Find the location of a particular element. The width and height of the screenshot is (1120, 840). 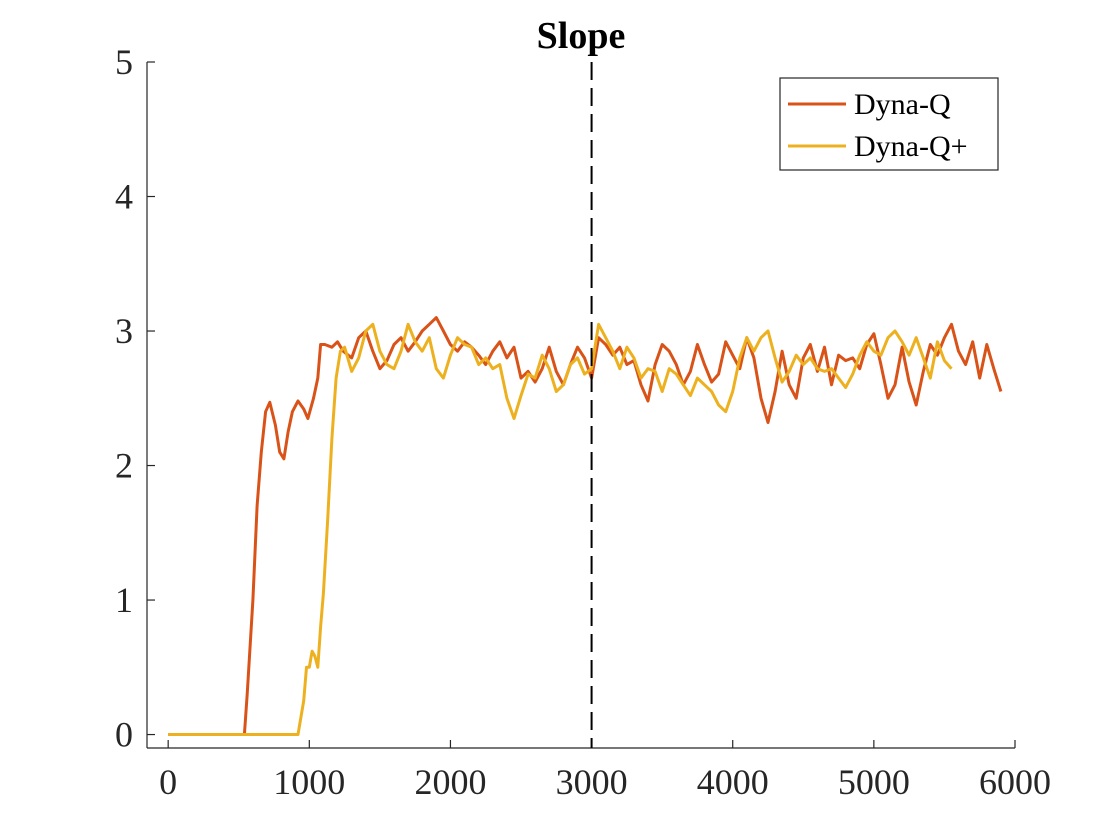

legend: Dyna-Q Dyna-Q+ is located at coordinates (889, 124).